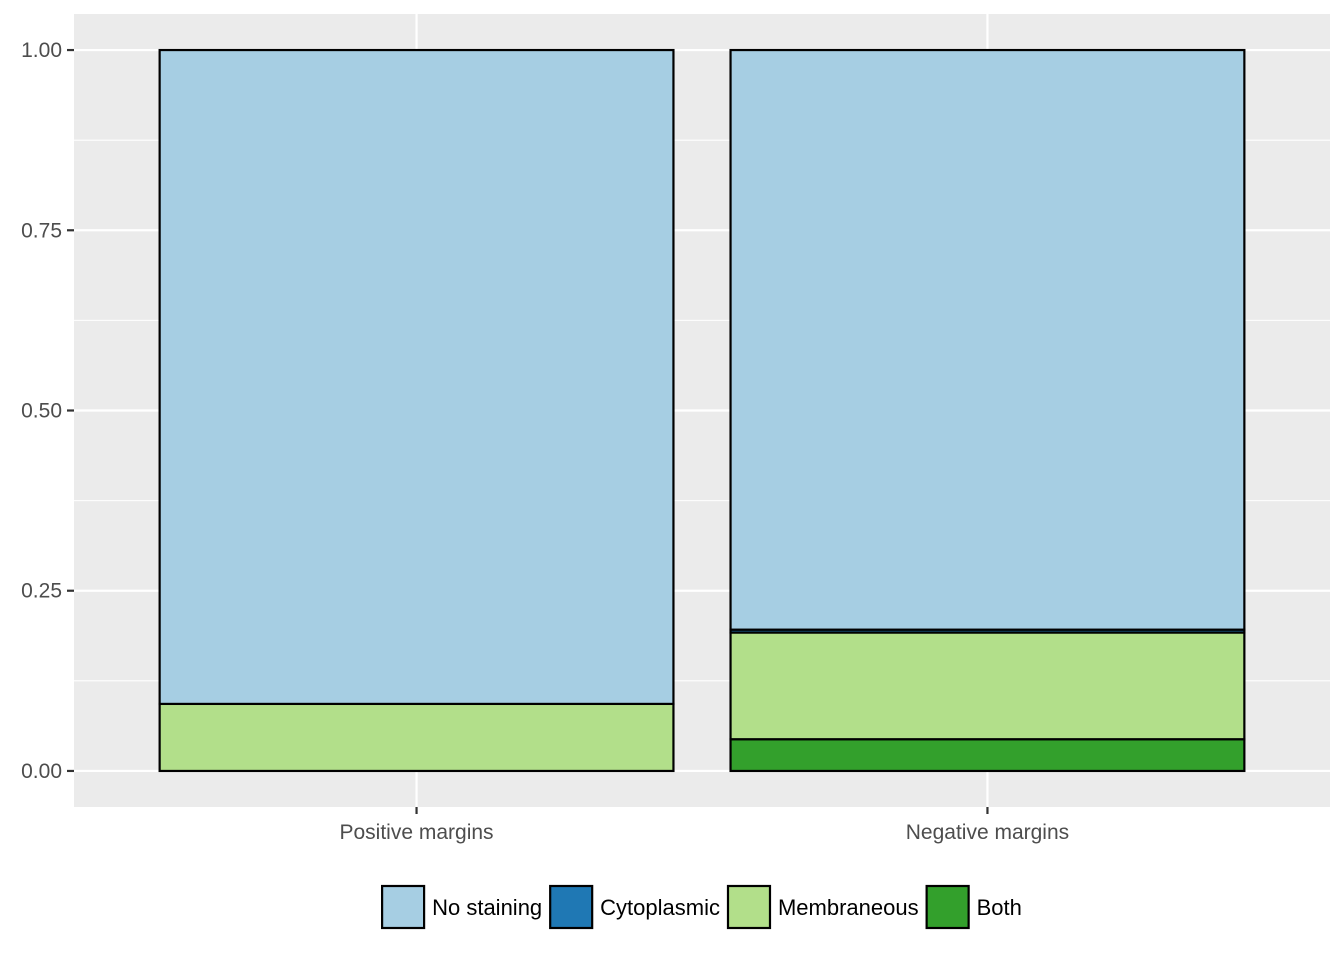 This screenshot has height=965, width=1344. Describe the element at coordinates (987, 832) in the screenshot. I see `x-tick-label: Negative margins` at that location.